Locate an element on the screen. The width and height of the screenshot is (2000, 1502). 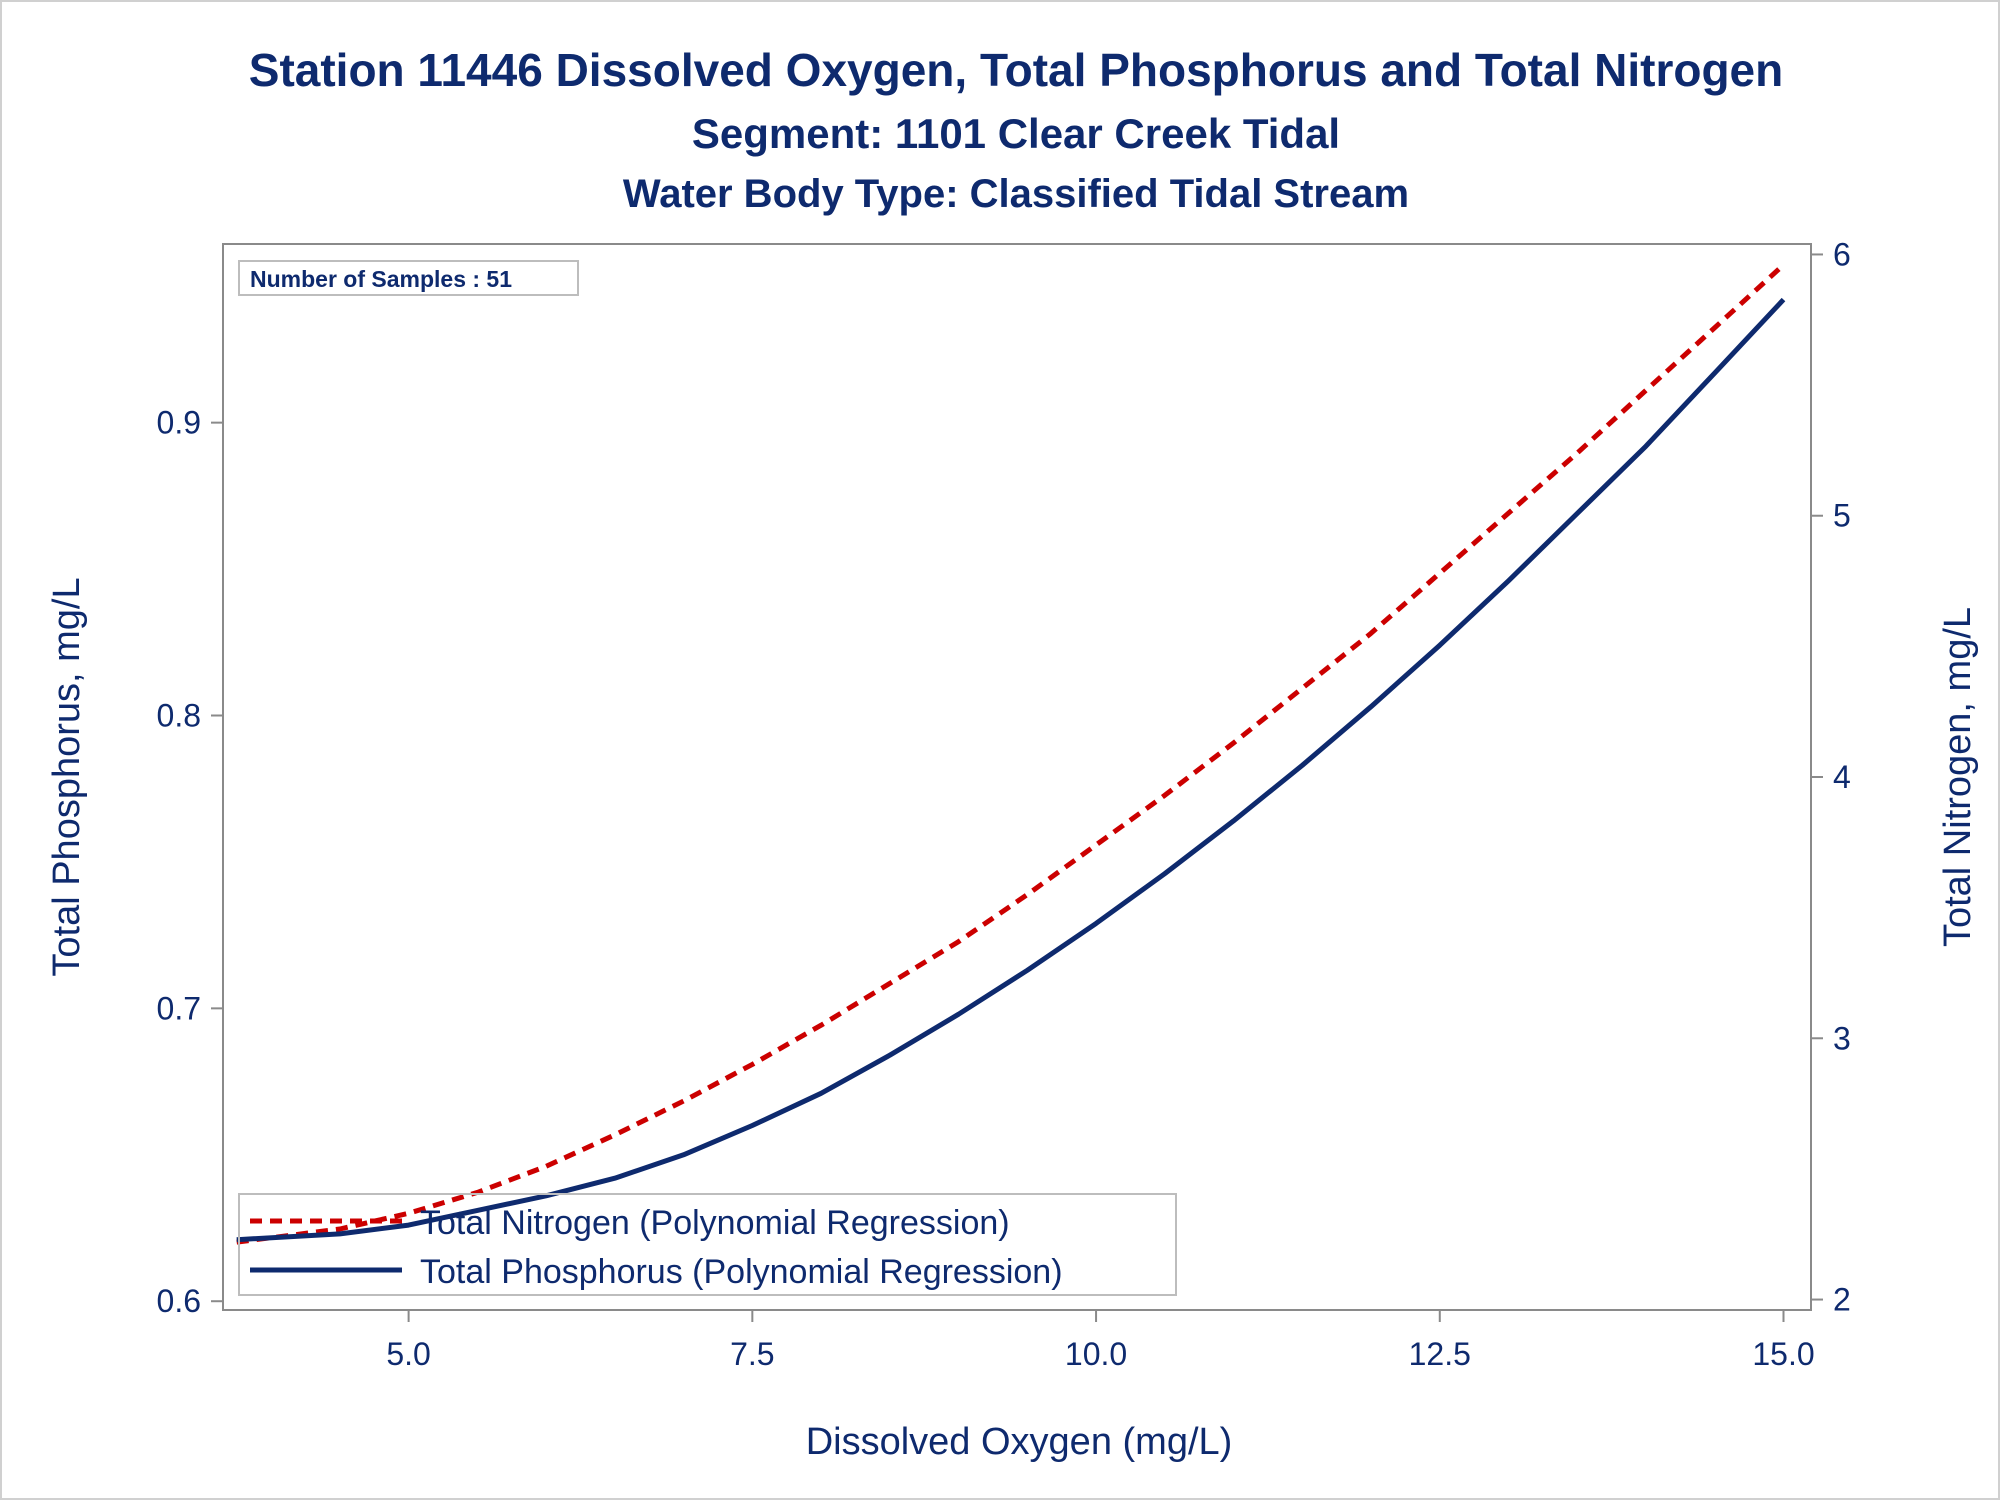
x-tick-label: 10.0 is located at coordinates (1096, 1354).